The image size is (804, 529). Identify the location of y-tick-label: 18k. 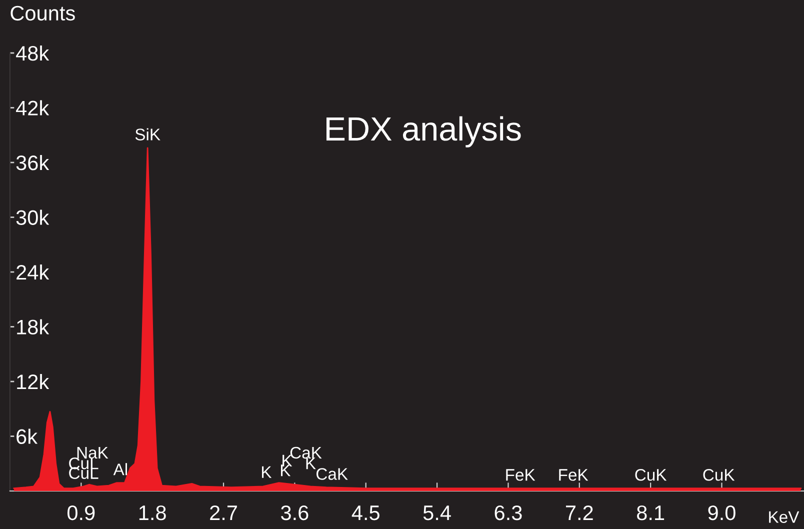
(33, 327).